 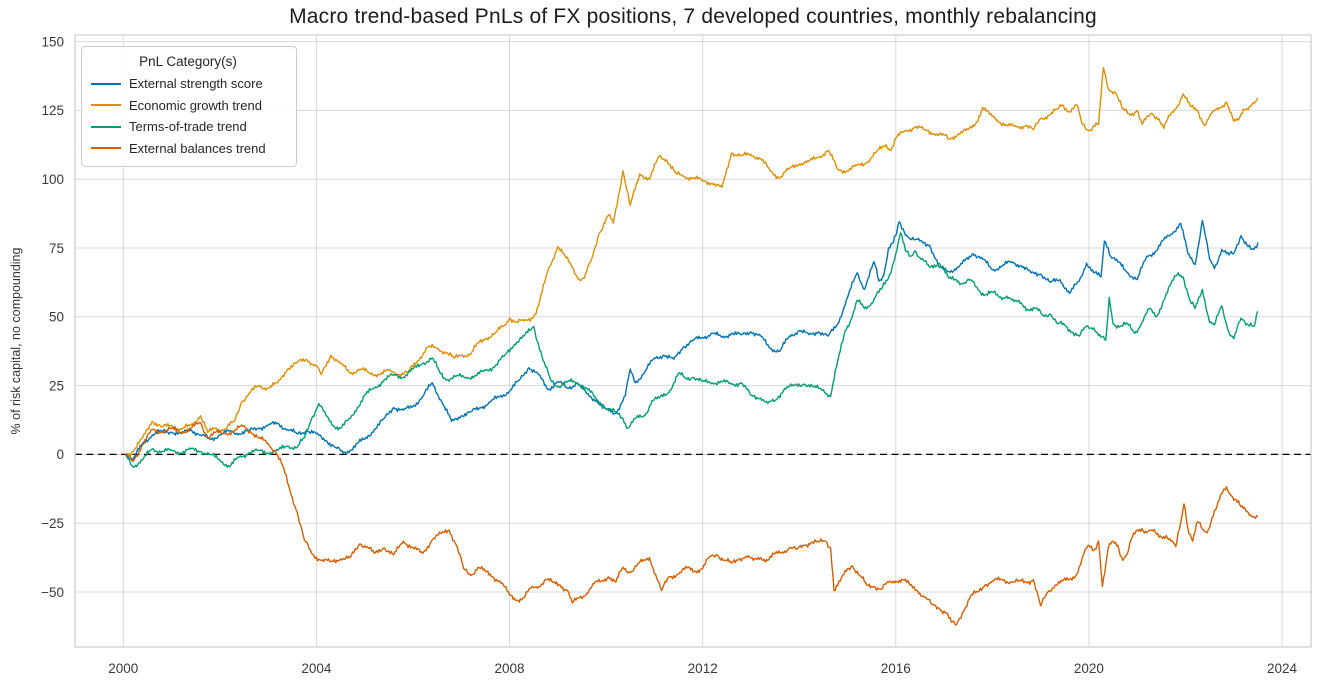 I want to click on x-tick-label: 2016, so click(x=896, y=668).